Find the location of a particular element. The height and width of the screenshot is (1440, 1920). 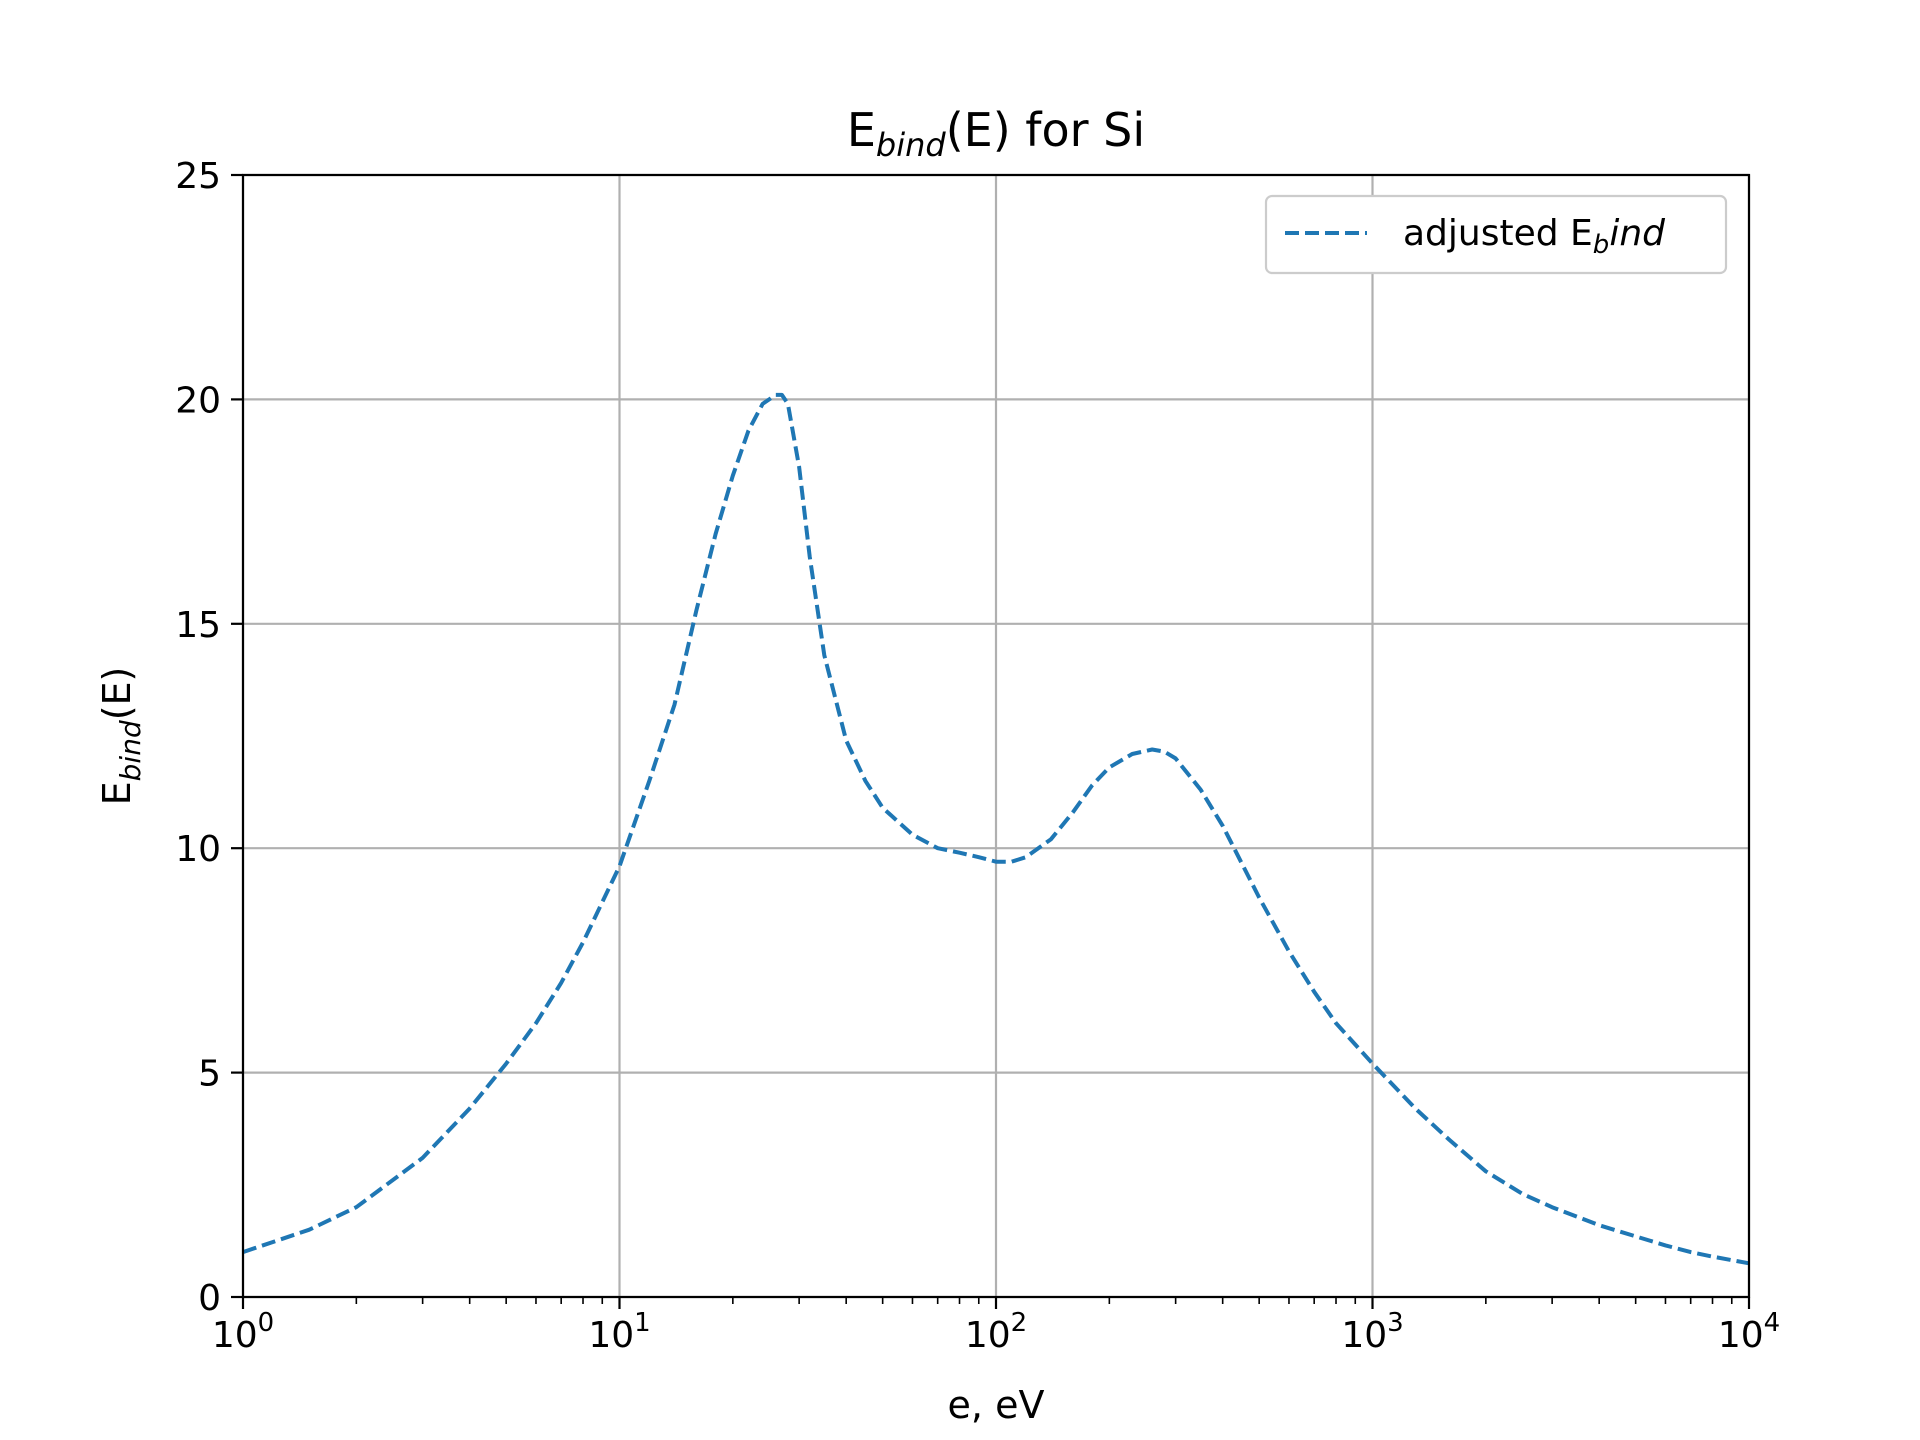

y-tick-label: 15 is located at coordinates (198, 625).